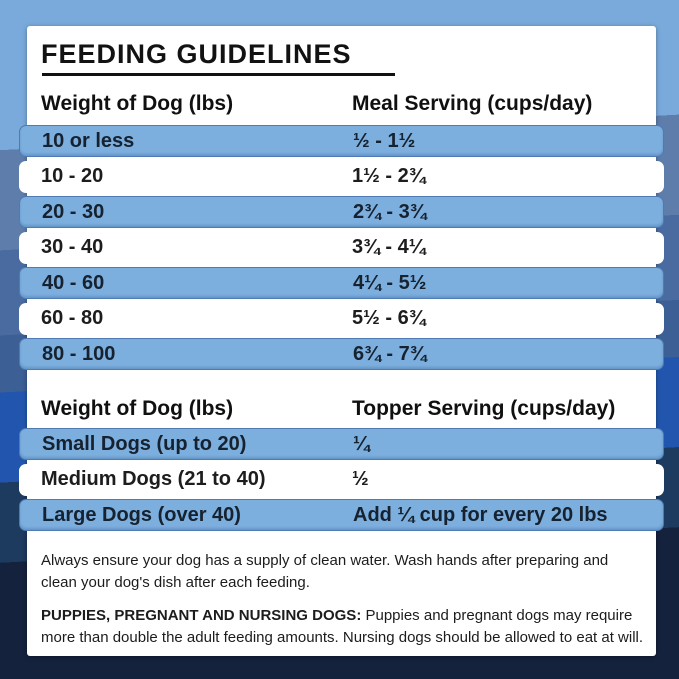 This screenshot has height=679, width=679. Describe the element at coordinates (201, 615) in the screenshot. I see `puppies-note-label: PUPPIES, PREGNANT AND NURSING DOGS:` at that location.